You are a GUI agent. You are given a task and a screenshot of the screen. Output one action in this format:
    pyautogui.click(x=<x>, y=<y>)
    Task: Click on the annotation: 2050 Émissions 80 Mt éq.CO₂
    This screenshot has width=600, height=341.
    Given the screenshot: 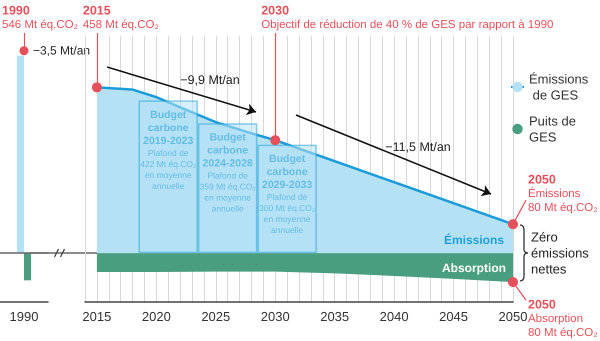 What is the action you would take?
    pyautogui.click(x=563, y=193)
    